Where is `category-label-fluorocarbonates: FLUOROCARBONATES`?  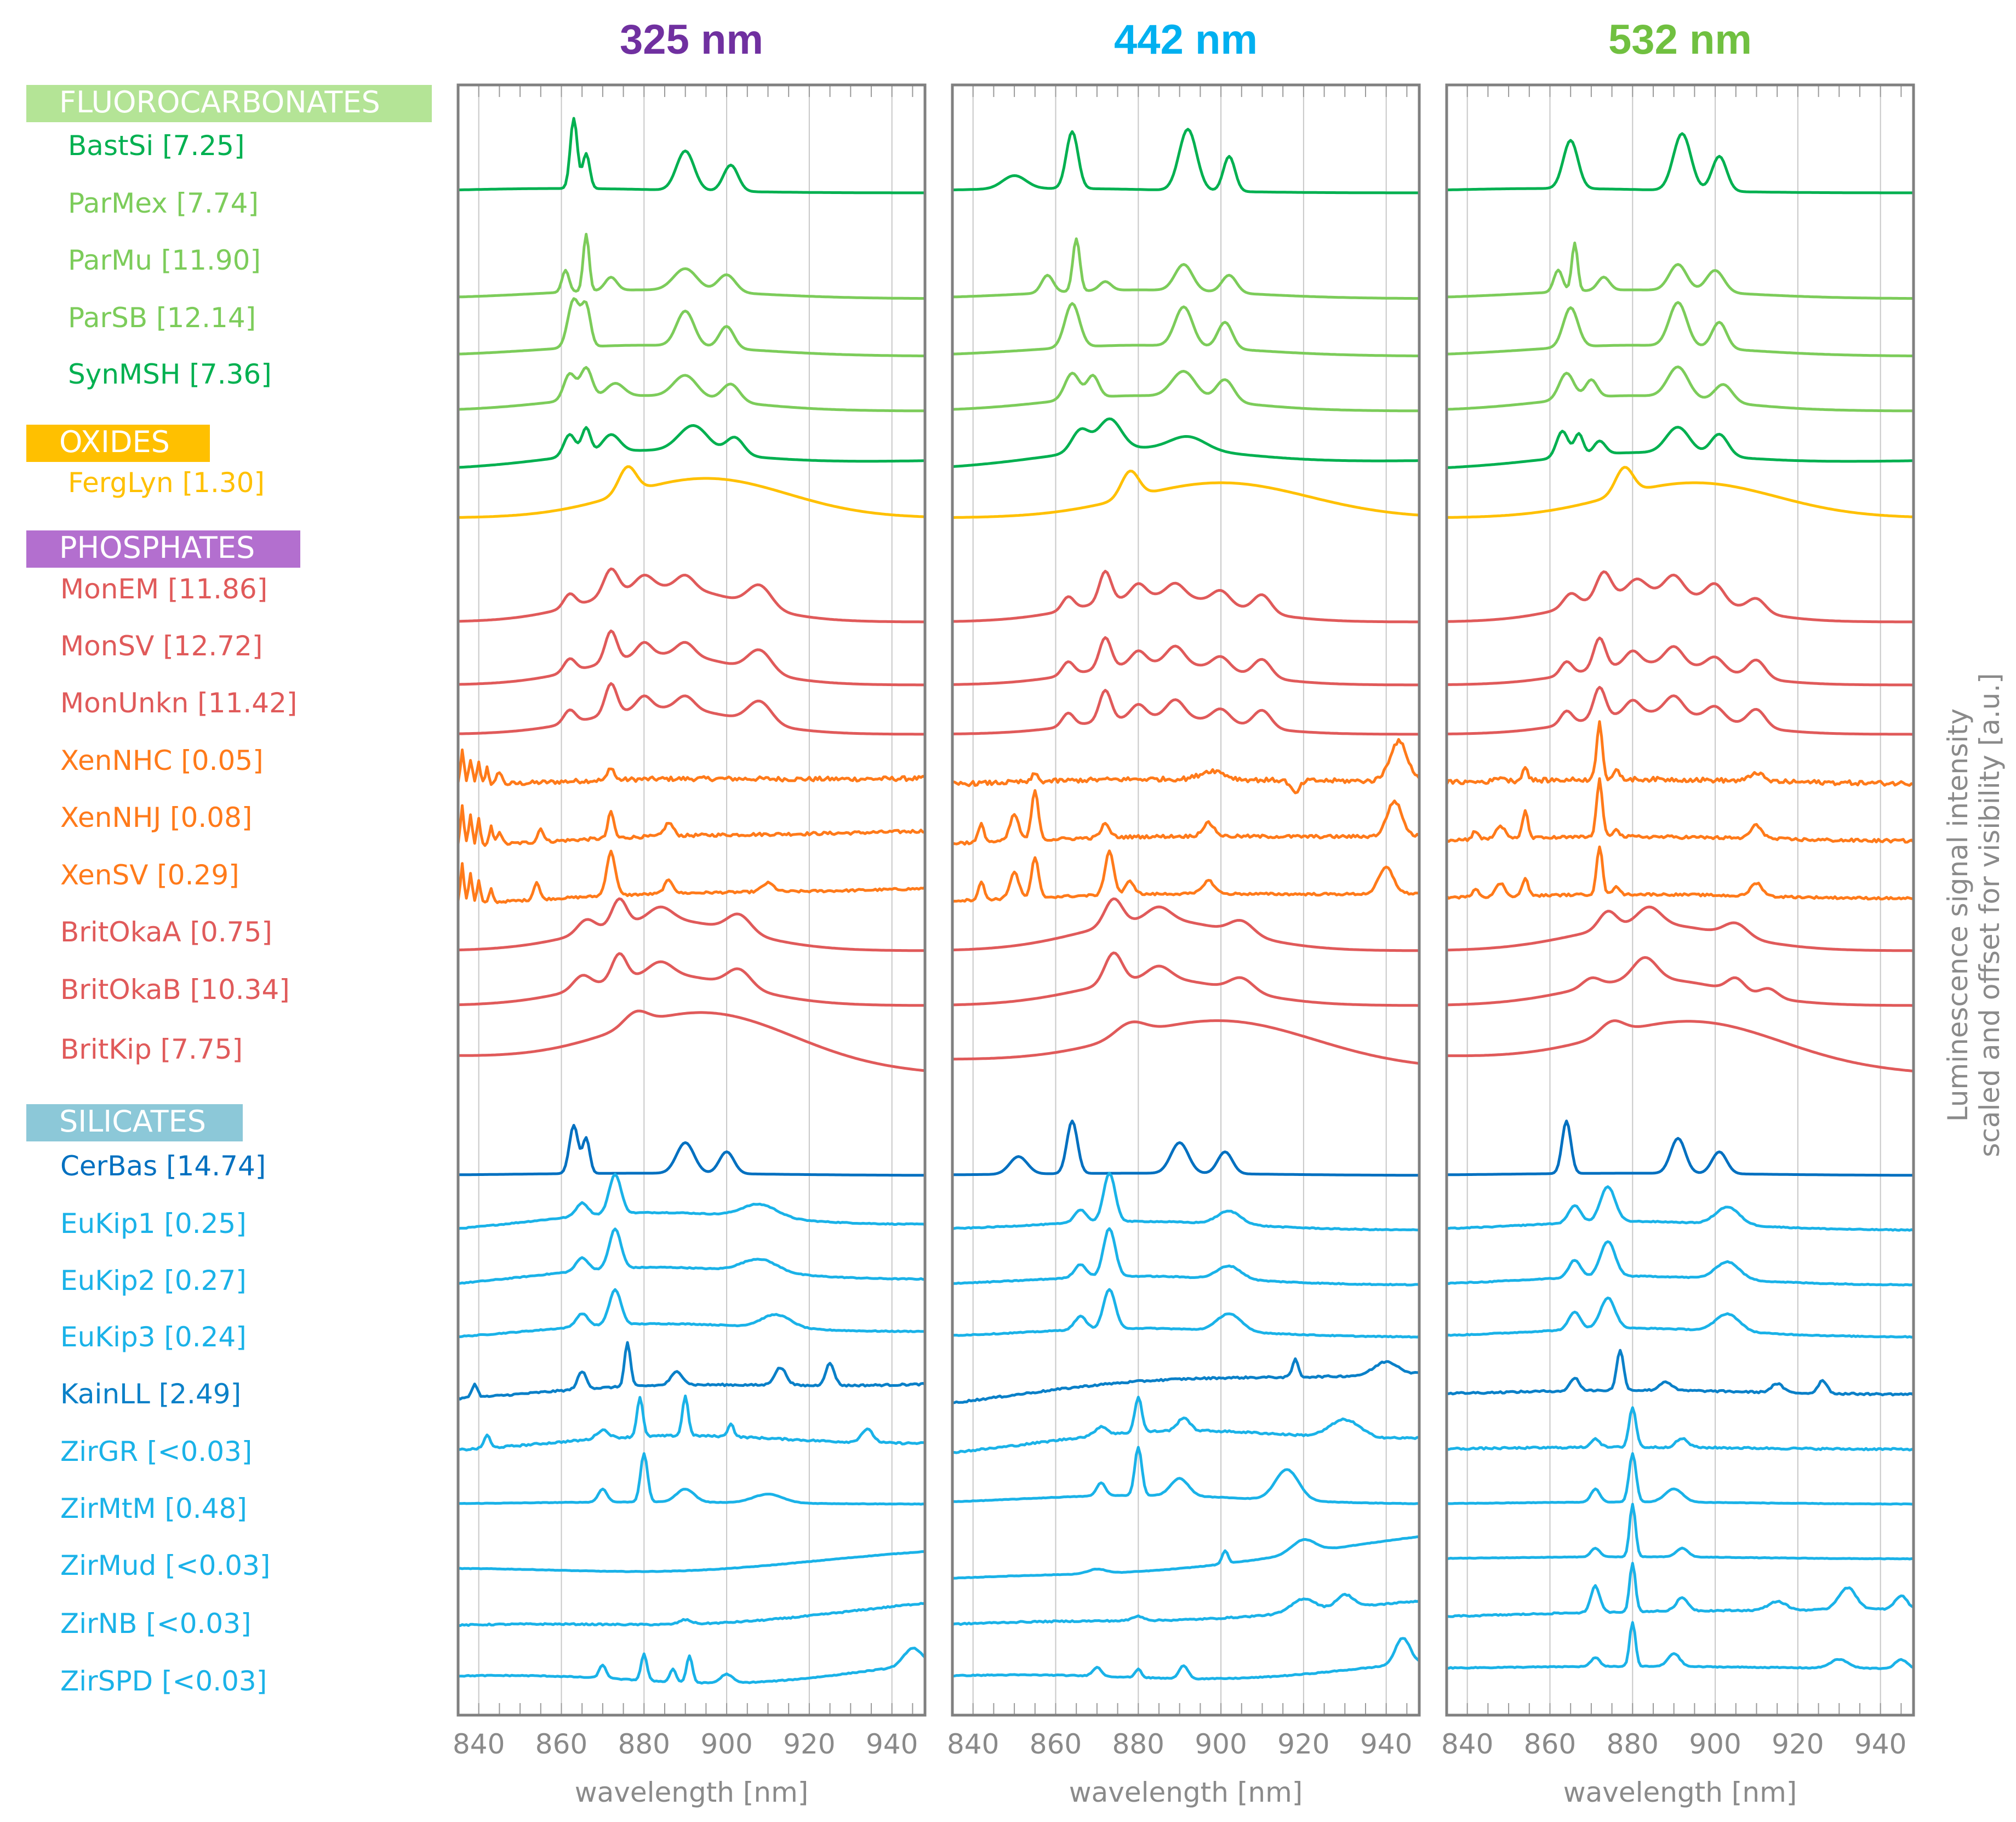 category-label-fluorocarbonates: FLUOROCARBONATES is located at coordinates (219, 102).